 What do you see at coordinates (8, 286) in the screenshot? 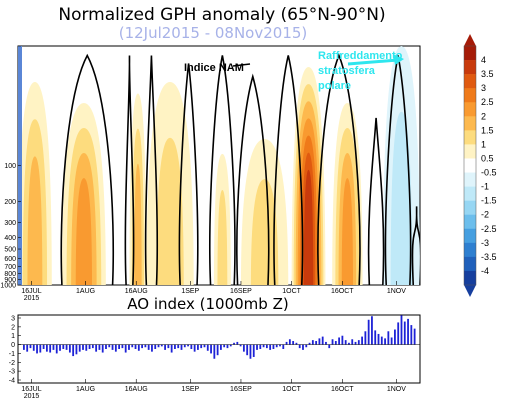
I see `heatmap-y-tick-label: 1000` at bounding box center [8, 286].